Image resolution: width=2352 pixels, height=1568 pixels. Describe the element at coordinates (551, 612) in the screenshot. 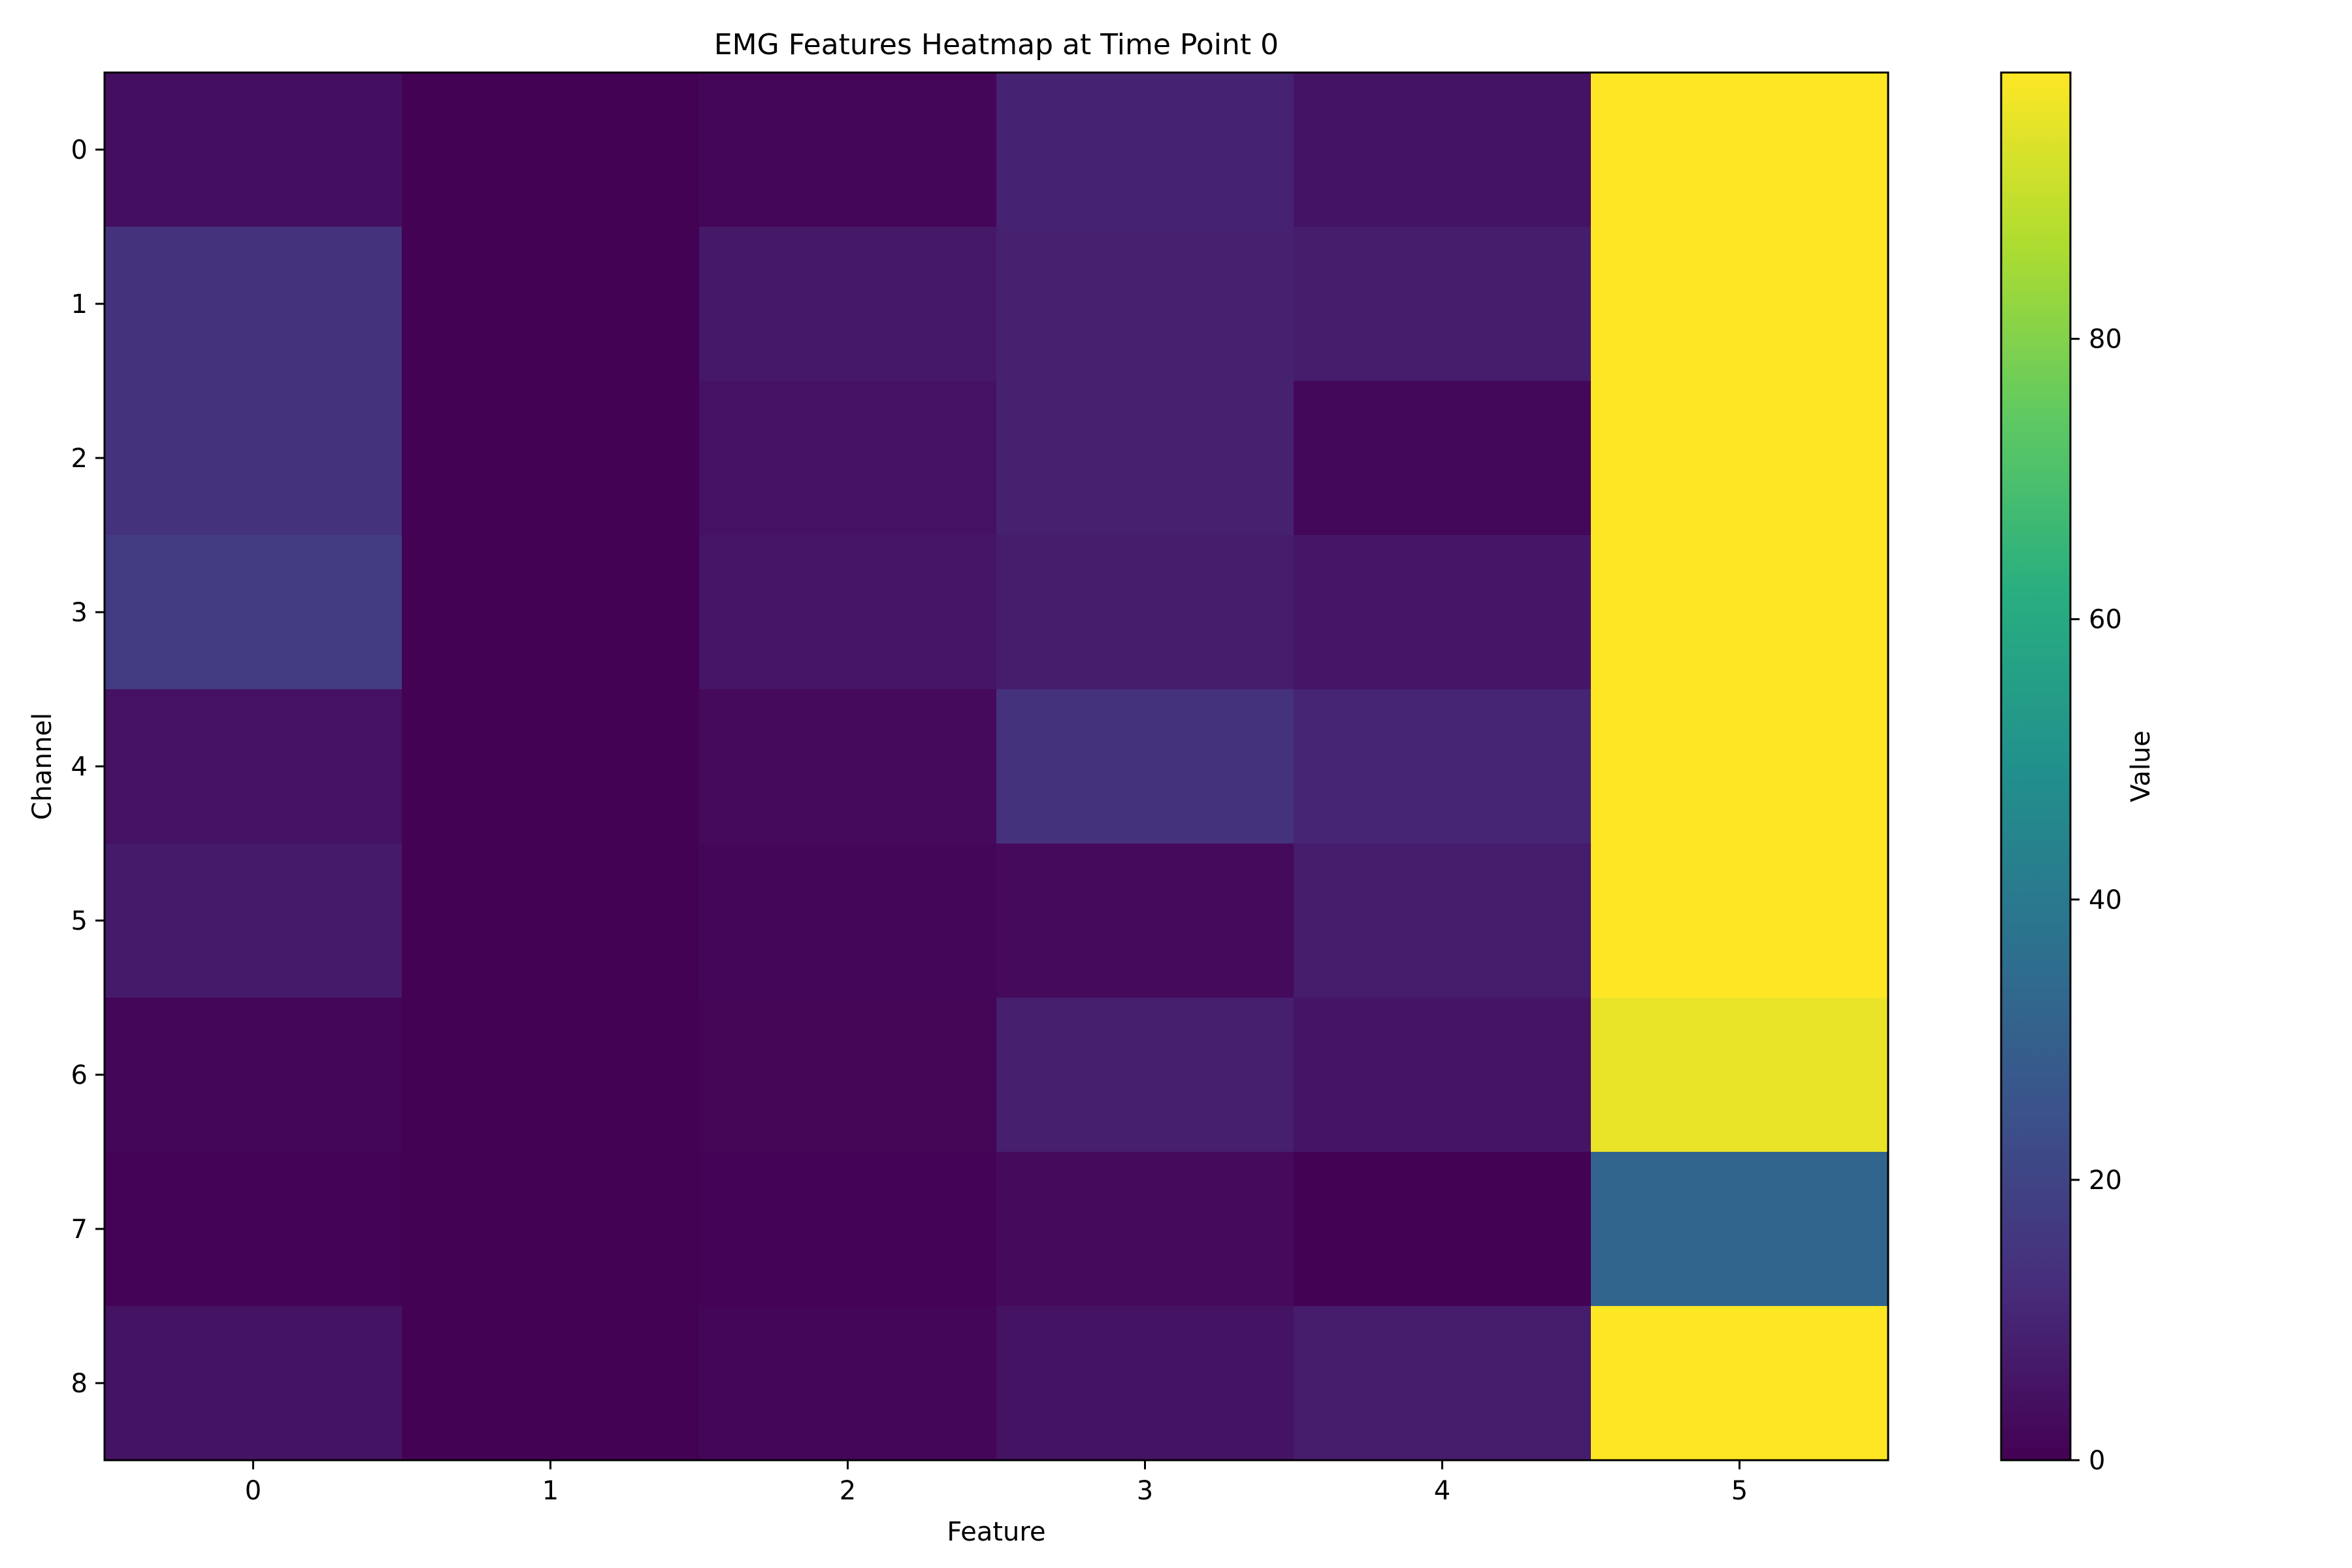

I see `heatmap-cell-r3-c1` at that location.